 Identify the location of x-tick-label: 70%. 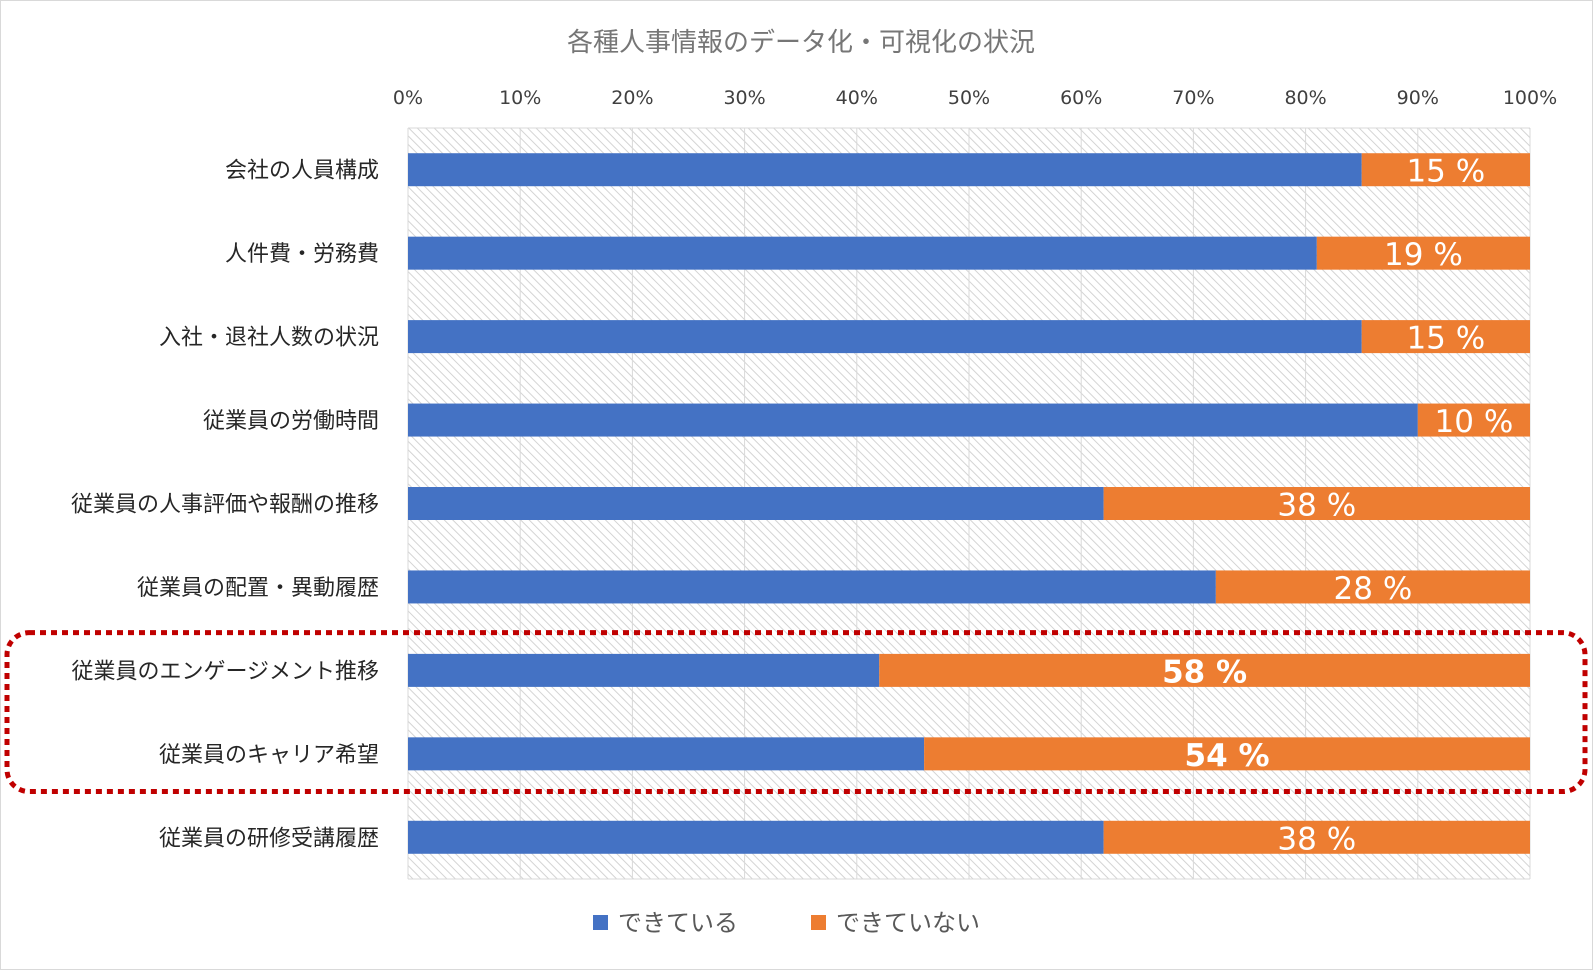
(1193, 98).